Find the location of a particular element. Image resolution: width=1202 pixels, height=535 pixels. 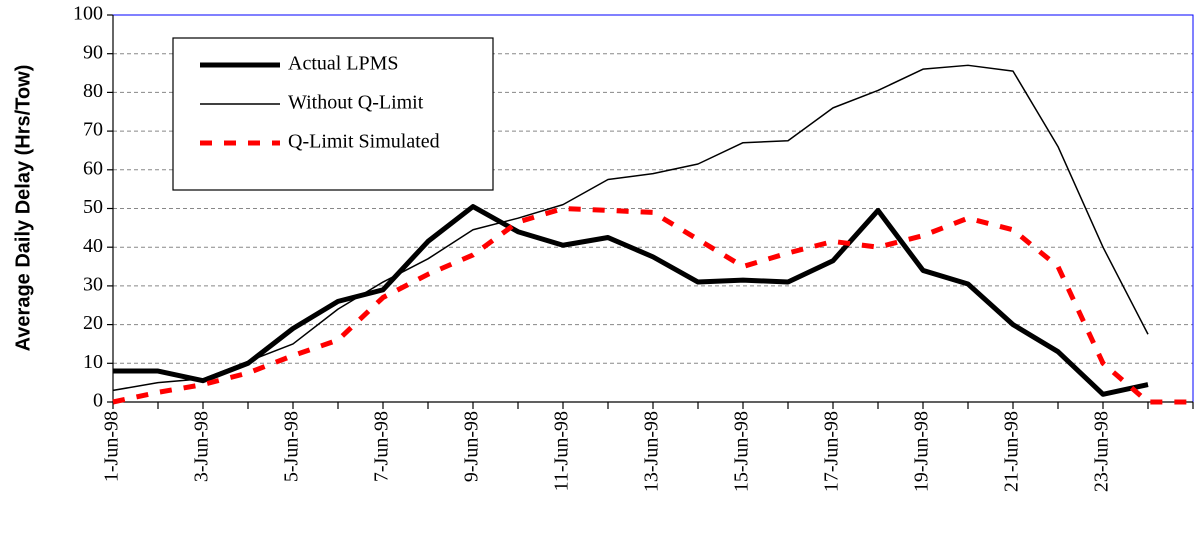

x-tick-label: 13-Jun-98 is located at coordinates (652, 451).